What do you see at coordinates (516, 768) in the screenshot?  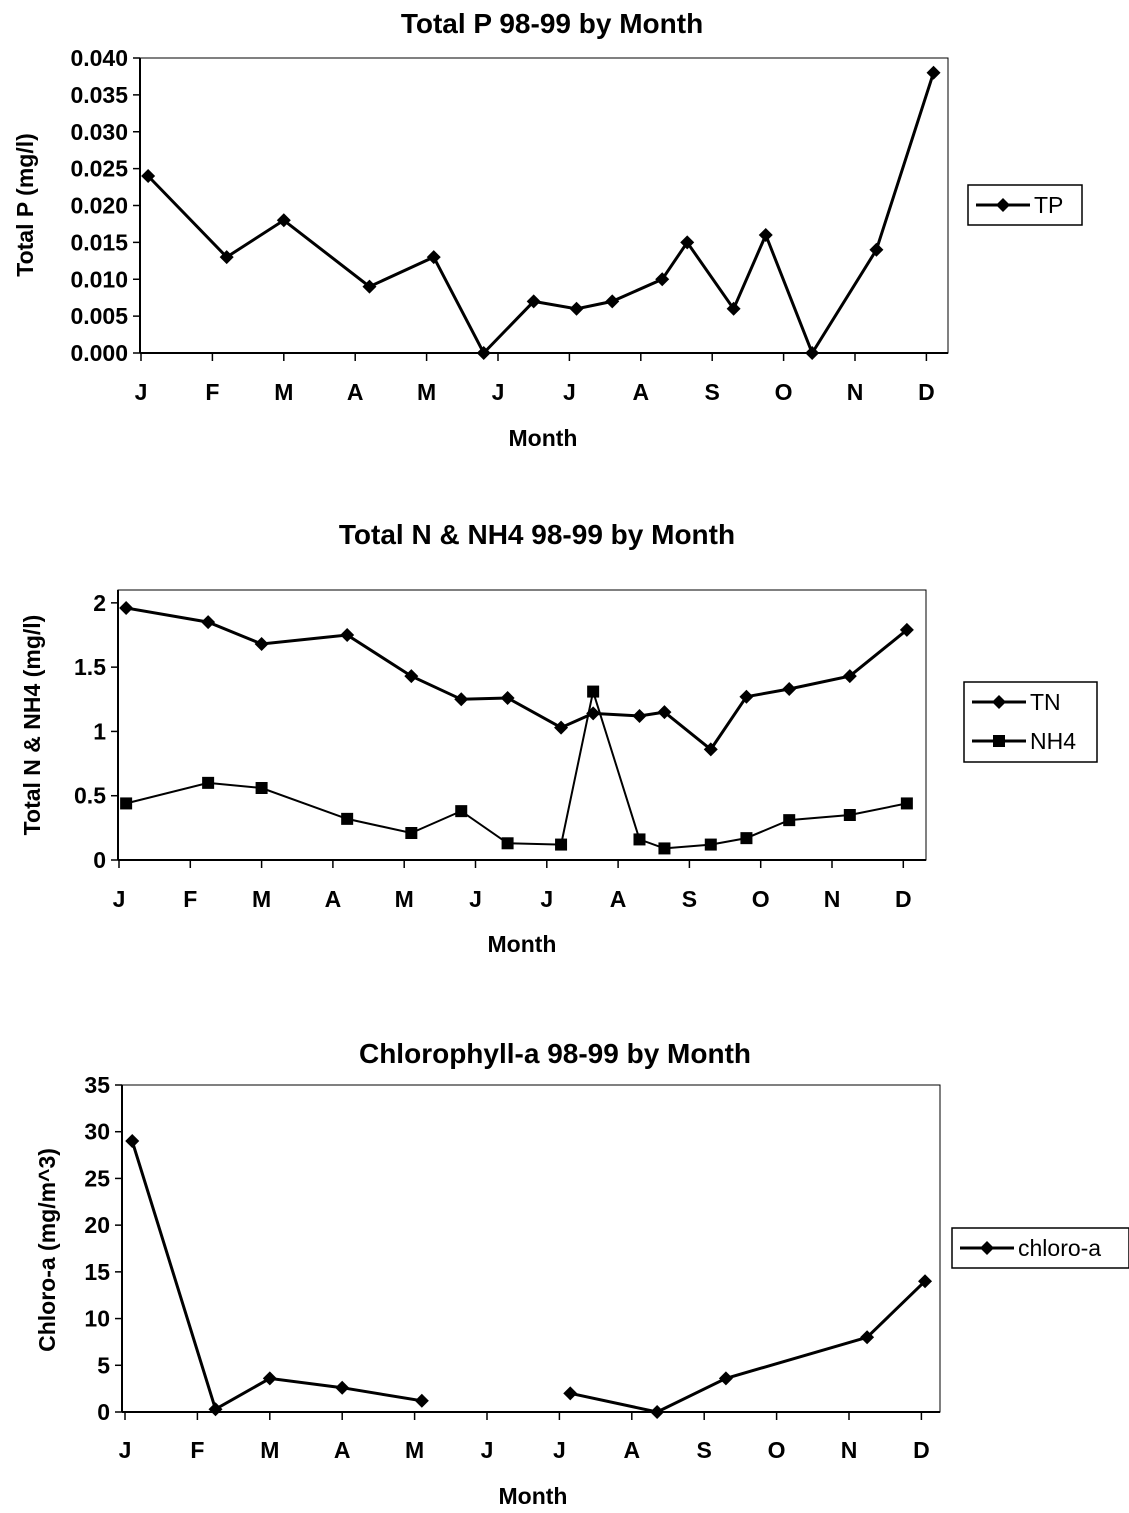 I see `series-line-NH4` at bounding box center [516, 768].